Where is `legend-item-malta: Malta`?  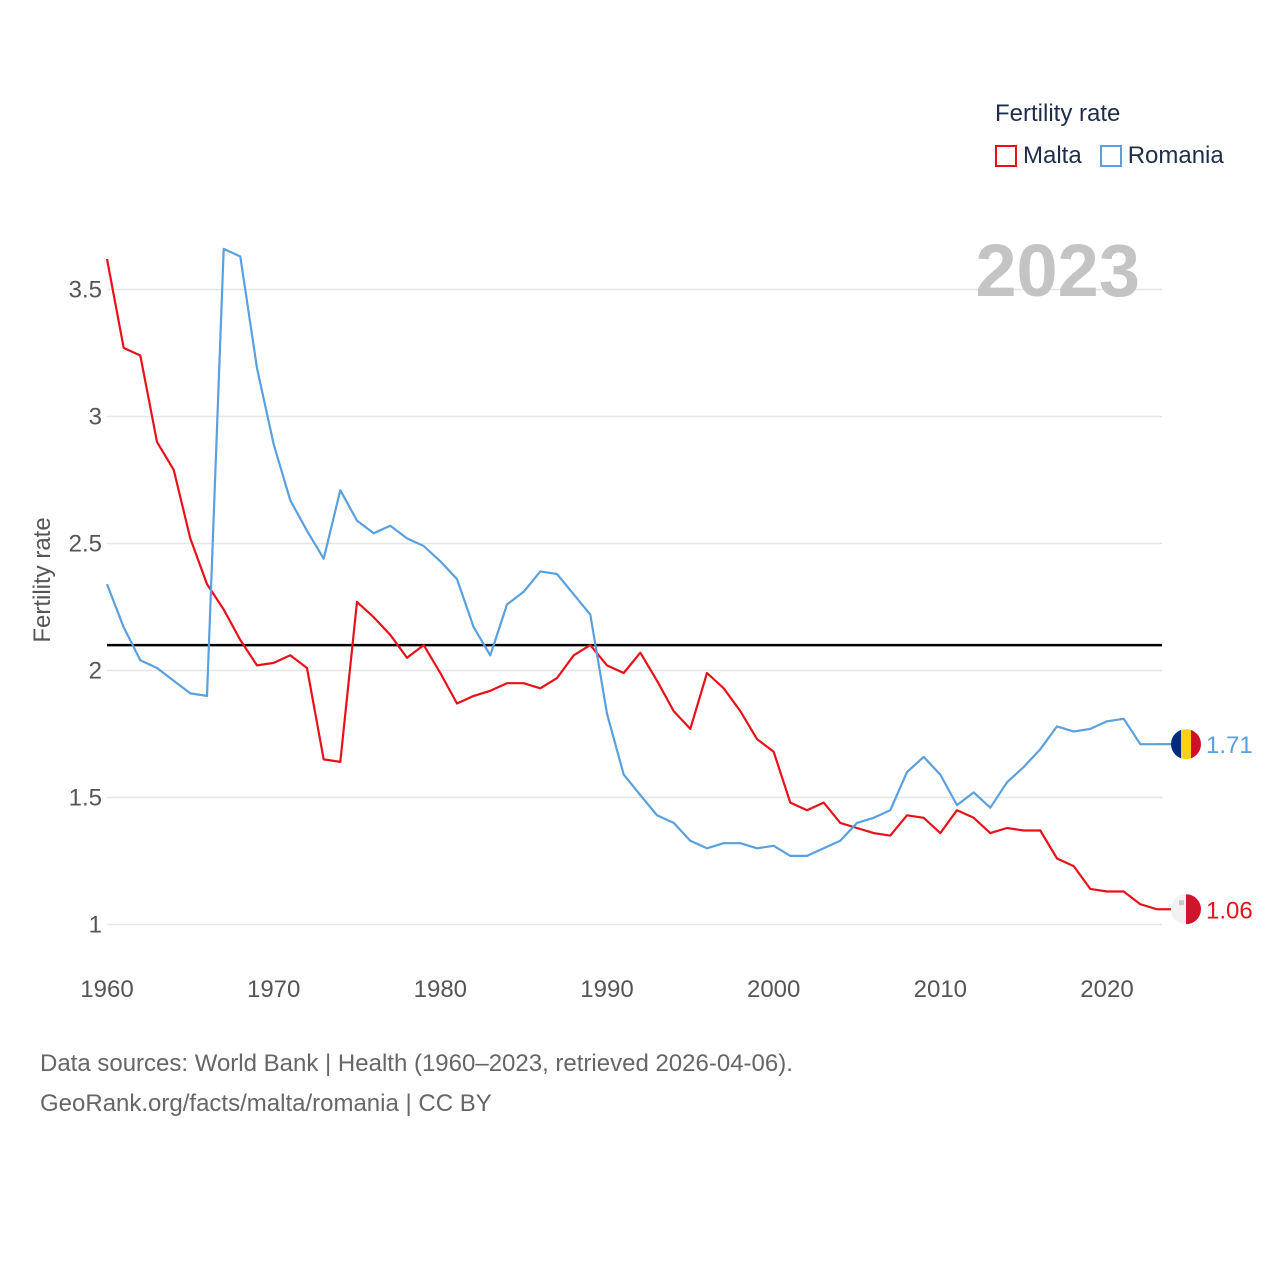 legend-item-malta: Malta is located at coordinates (1038, 156).